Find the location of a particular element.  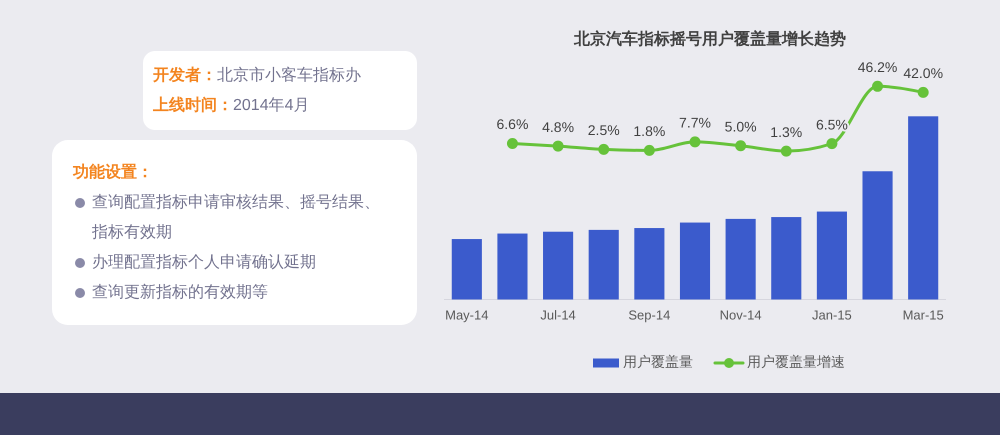

legend-label: 用户覆盖量增速 is located at coordinates (796, 362).